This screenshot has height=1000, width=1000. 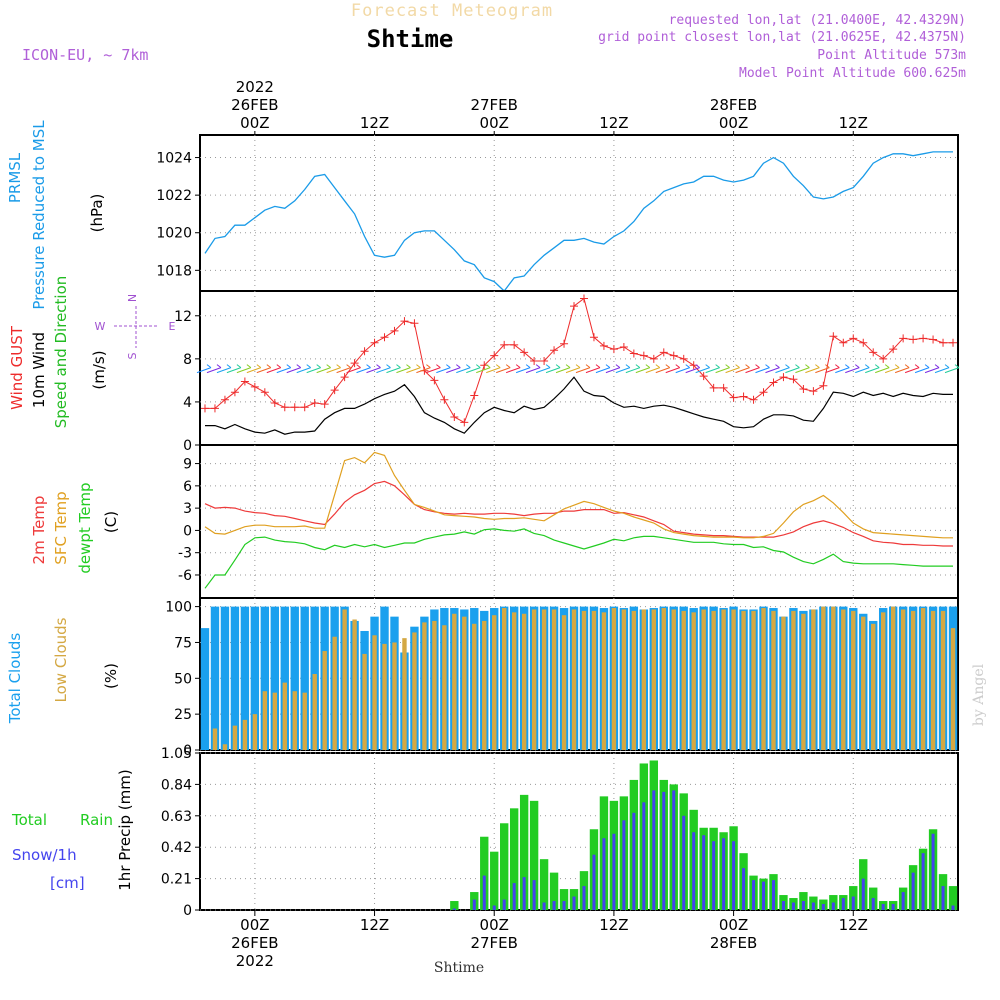 I want to click on series-line-gust, so click(x=579, y=360).